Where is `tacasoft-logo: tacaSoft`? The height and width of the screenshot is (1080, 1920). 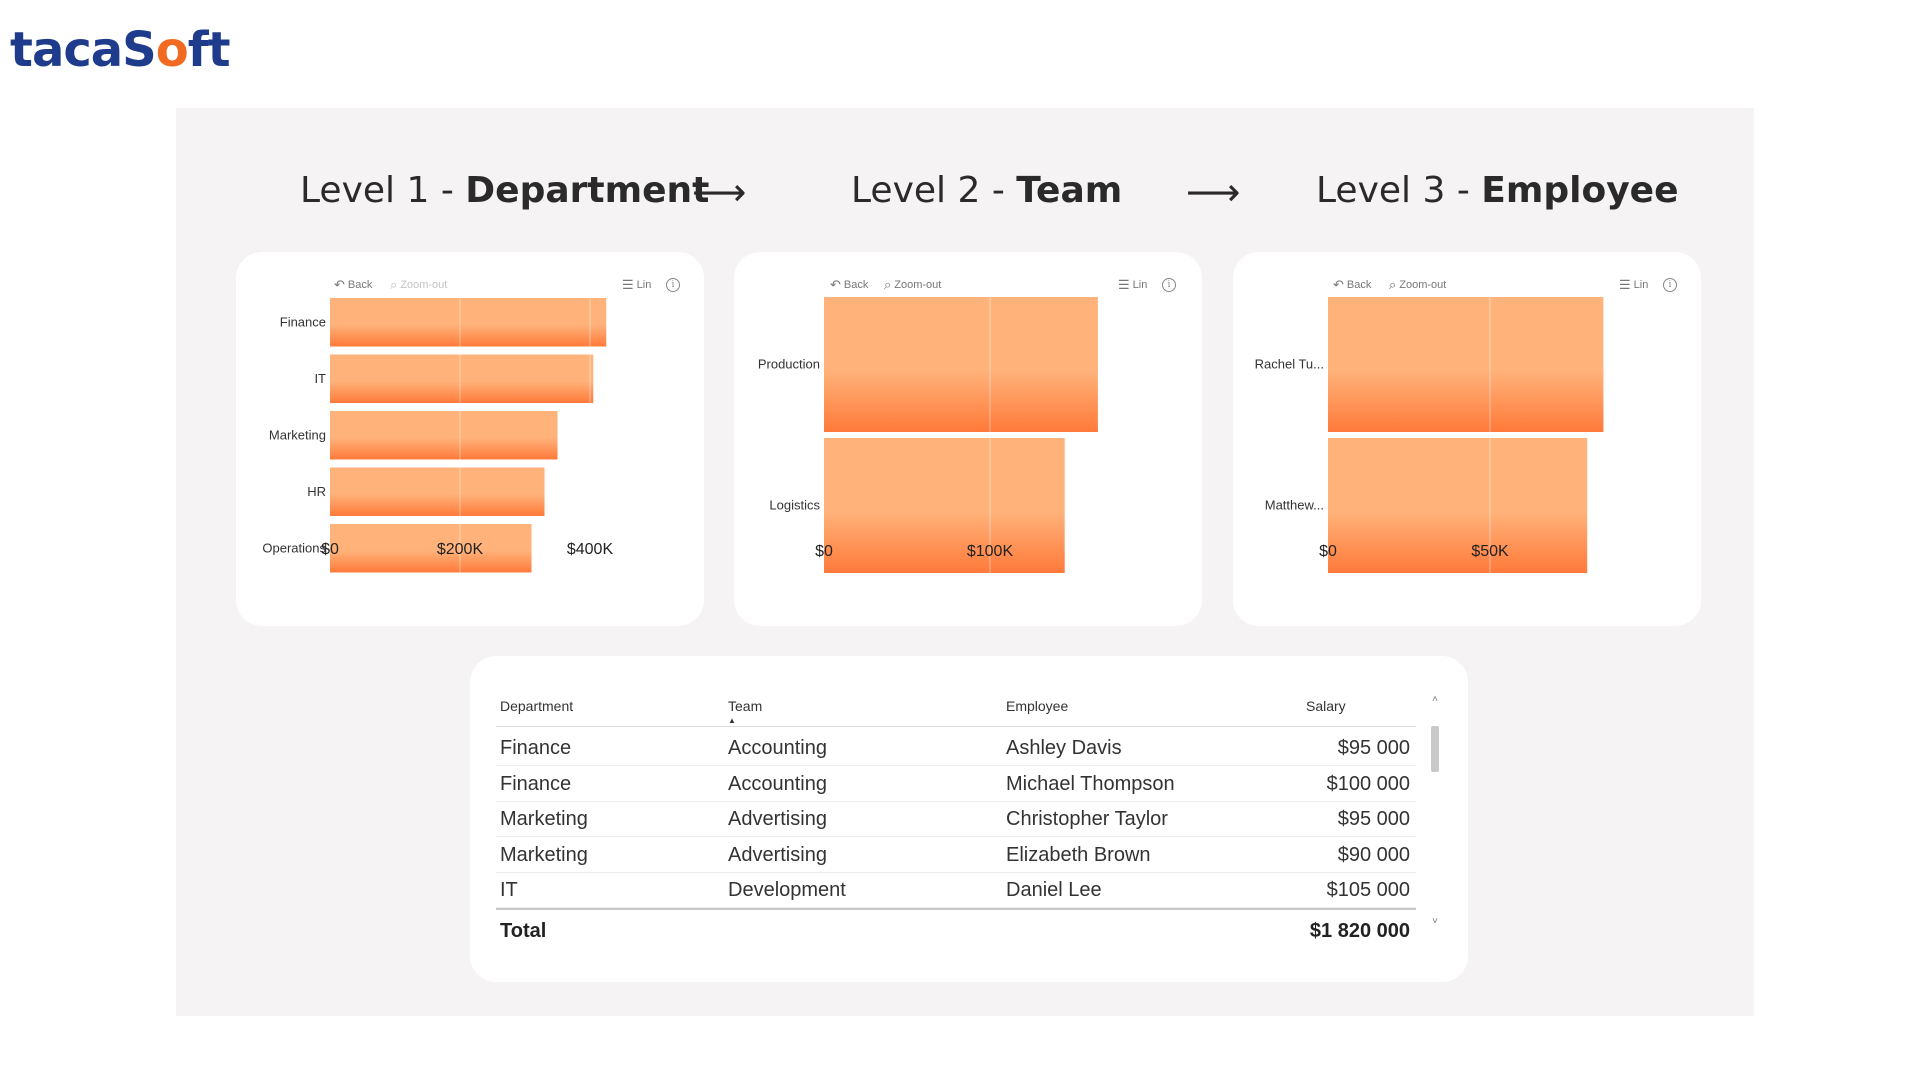
tacasoft-logo: tacaSoft is located at coordinates (120, 50).